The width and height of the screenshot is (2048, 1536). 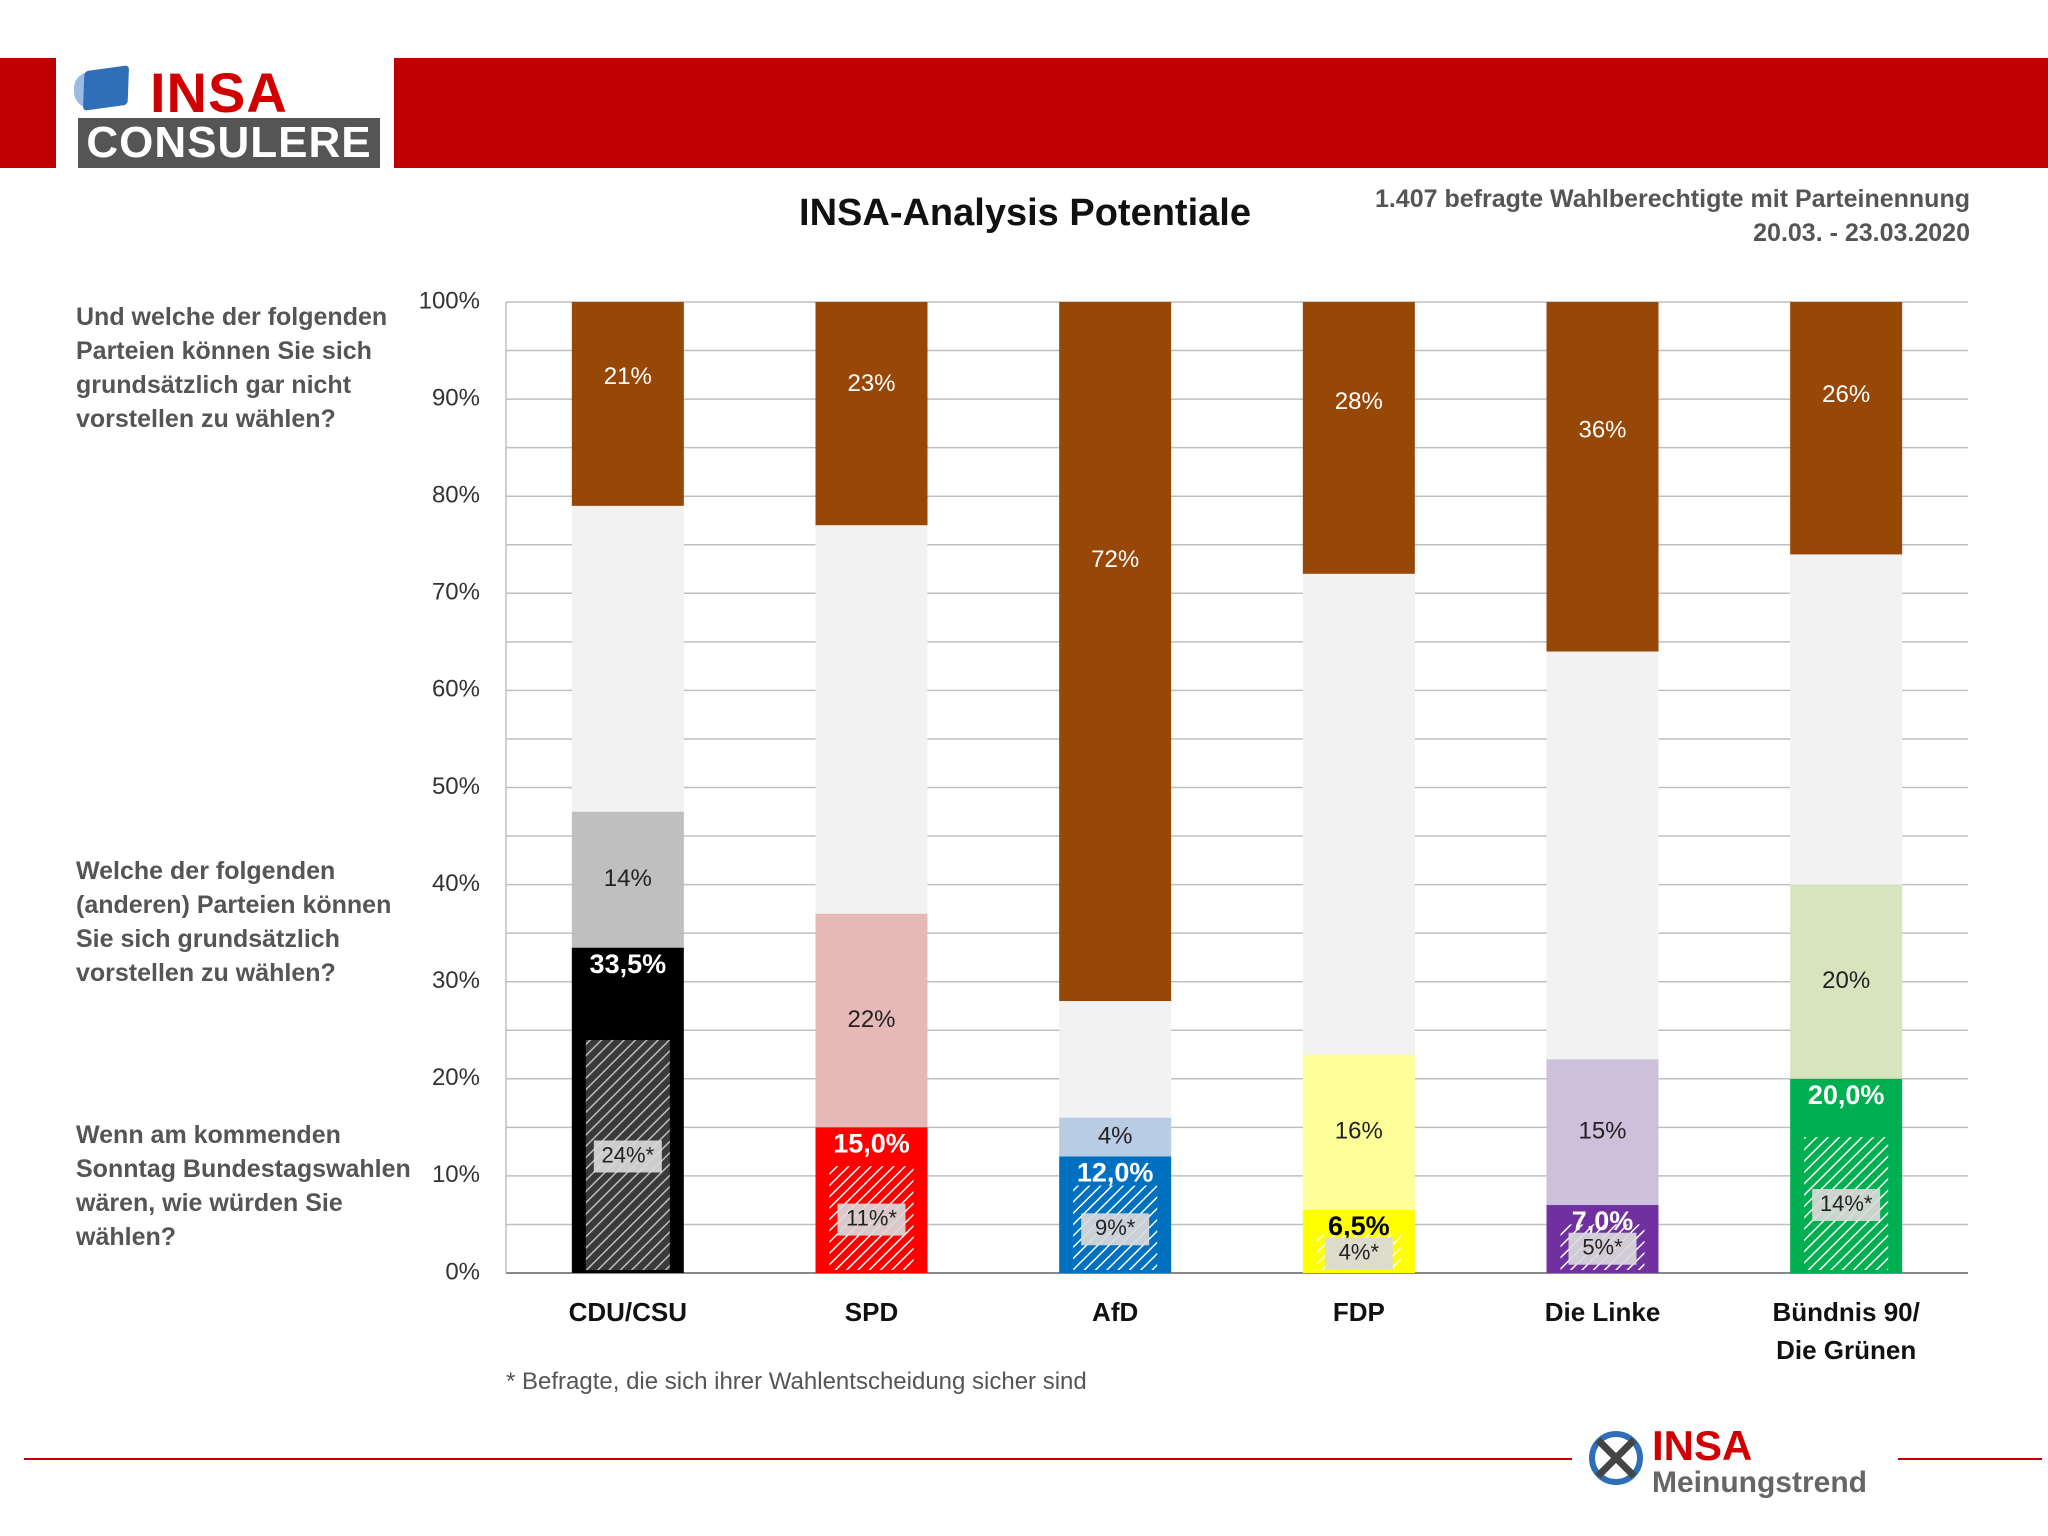 I want to click on label-potential: 15%, so click(x=1602, y=1131).